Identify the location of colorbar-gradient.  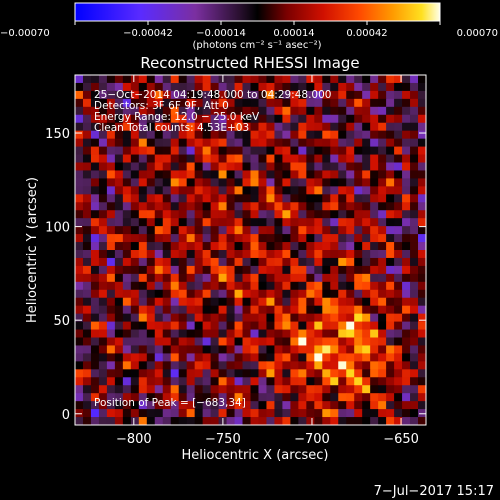
(257, 12).